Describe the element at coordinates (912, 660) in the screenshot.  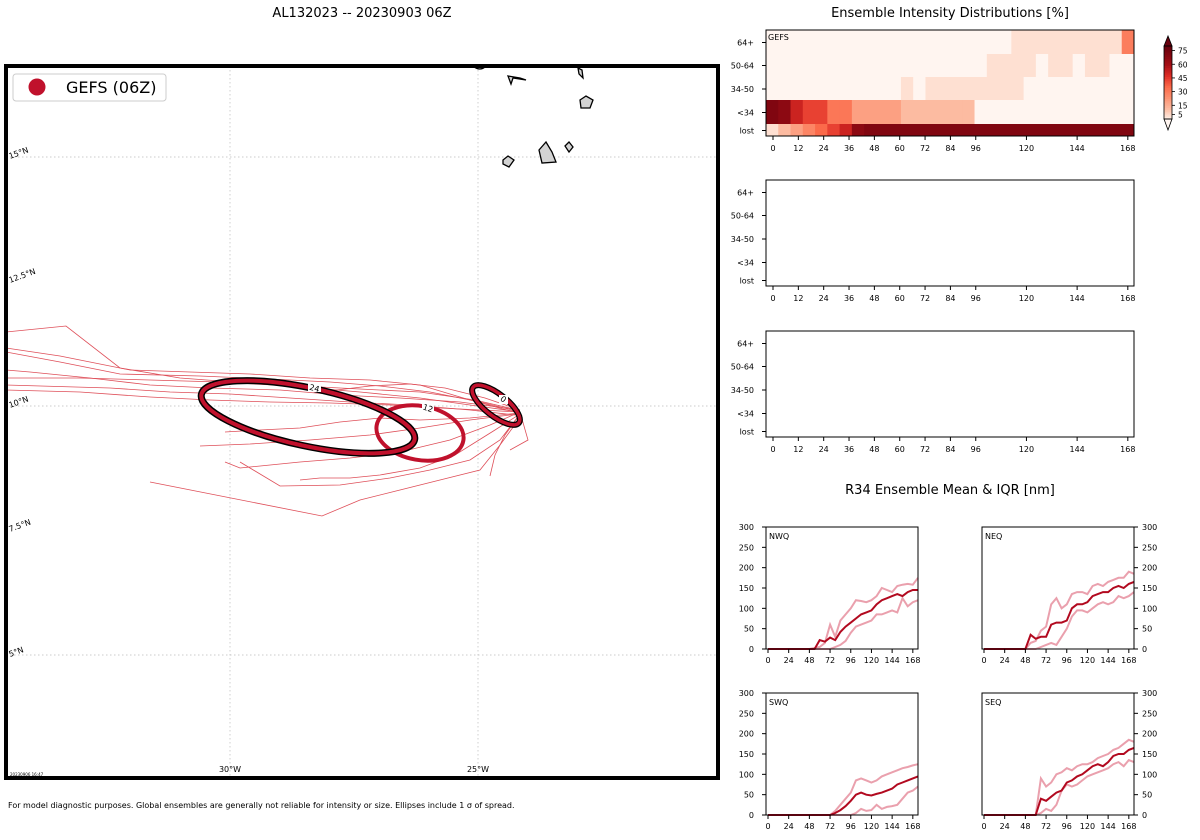
I see `x-tick-label: 168` at that location.